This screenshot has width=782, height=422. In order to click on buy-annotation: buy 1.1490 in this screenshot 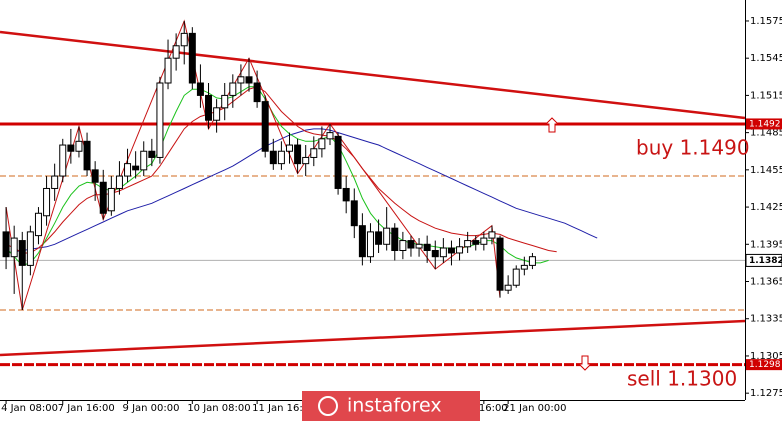, I will do `click(693, 148)`.